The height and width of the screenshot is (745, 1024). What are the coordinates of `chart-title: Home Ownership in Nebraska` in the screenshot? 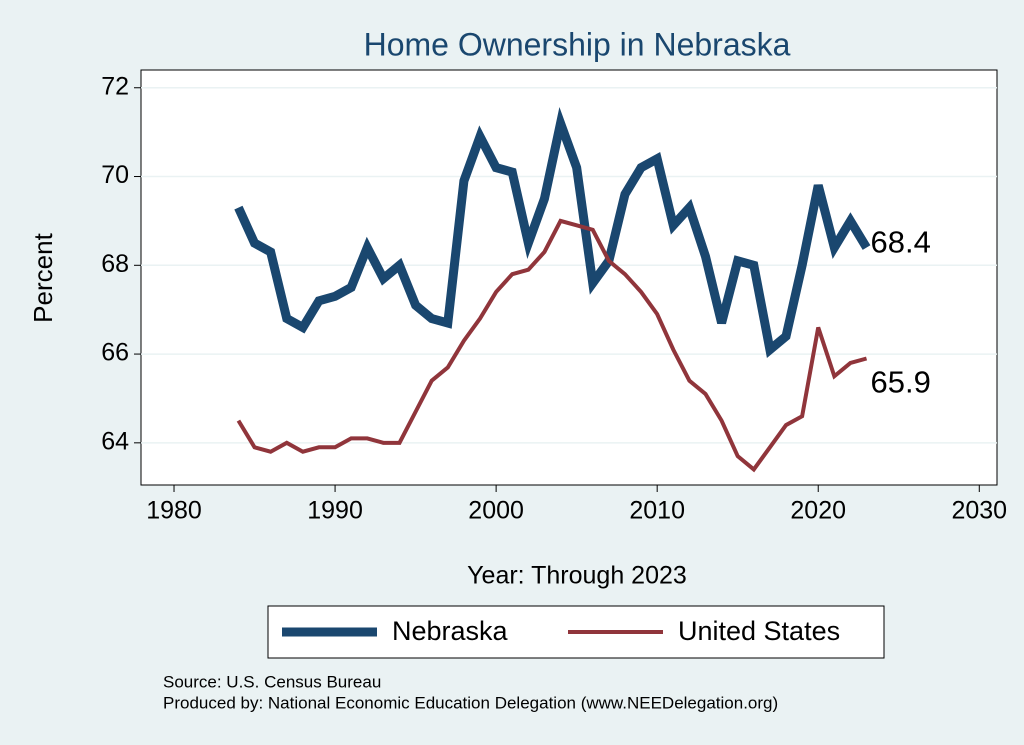 It's located at (577, 44).